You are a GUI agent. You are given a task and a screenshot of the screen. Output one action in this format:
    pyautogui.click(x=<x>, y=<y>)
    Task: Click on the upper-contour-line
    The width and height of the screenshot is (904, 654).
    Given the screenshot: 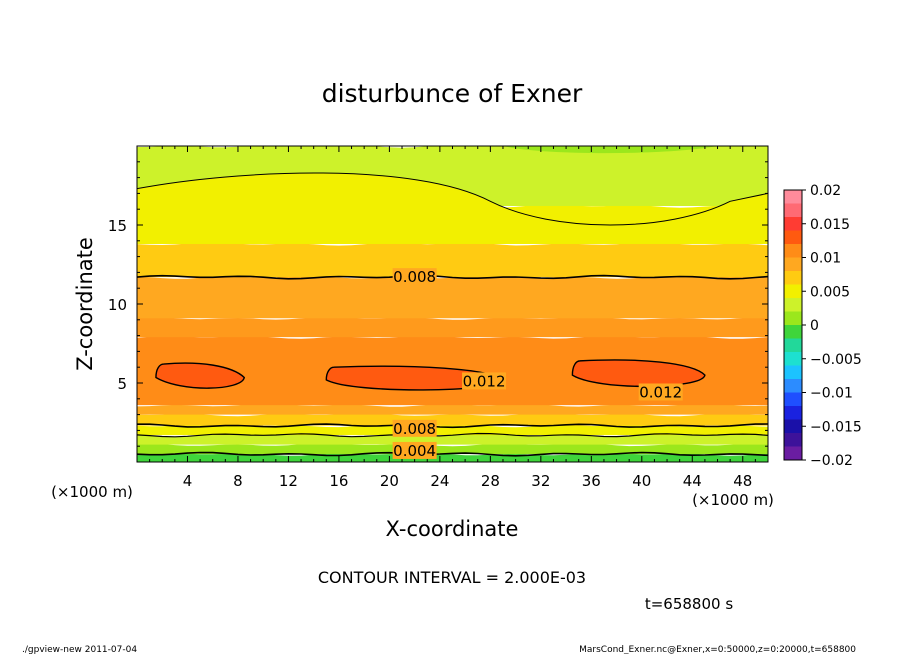 What is the action you would take?
    pyautogui.click(x=452, y=199)
    